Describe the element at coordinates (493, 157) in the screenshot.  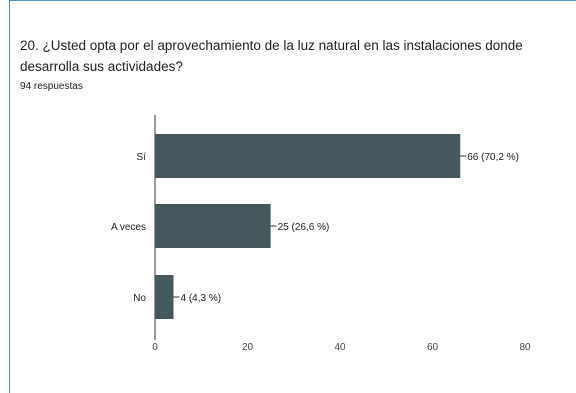
I see `data-label: 66 (70,2 %)` at that location.